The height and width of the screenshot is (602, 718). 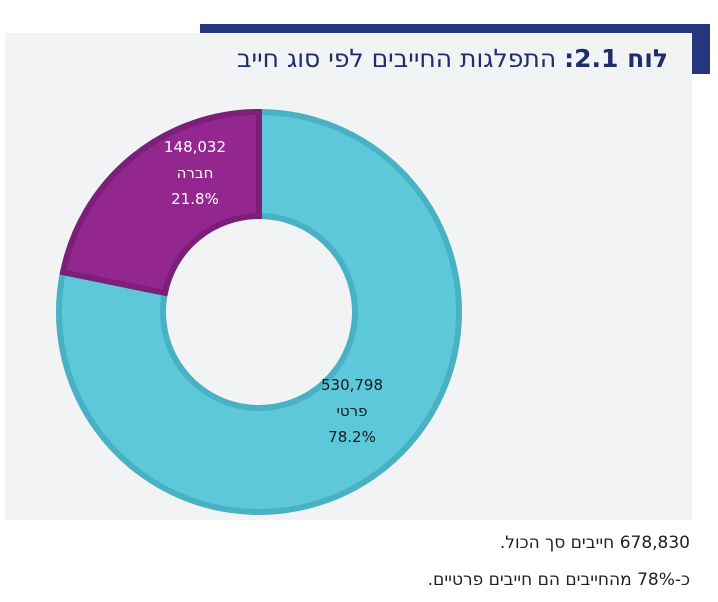 What do you see at coordinates (594, 543) in the screenshot?
I see `note-total: 678,830 חייבים סך הכול.` at bounding box center [594, 543].